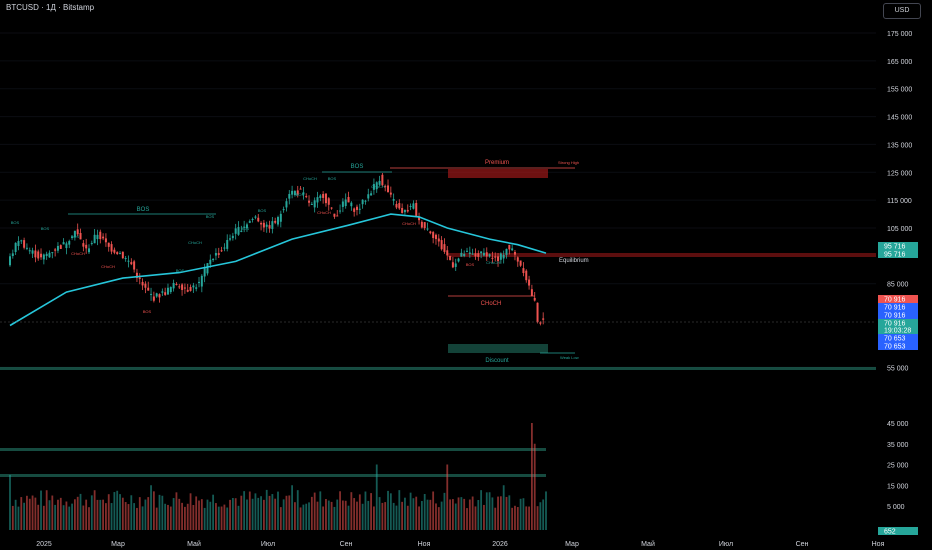 Image resolution: width=932 pixels, height=550 pixels. Describe the element at coordinates (662, 255) in the screenshot. I see `equilibrium-zone` at that location.